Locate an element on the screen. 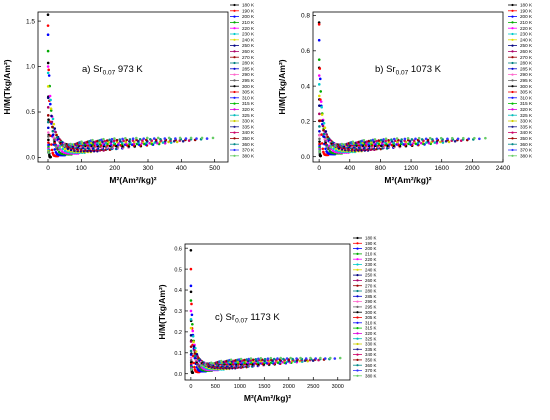 The width and height of the screenshot is (550, 420). legend-label: 250 K is located at coordinates (371, 275).